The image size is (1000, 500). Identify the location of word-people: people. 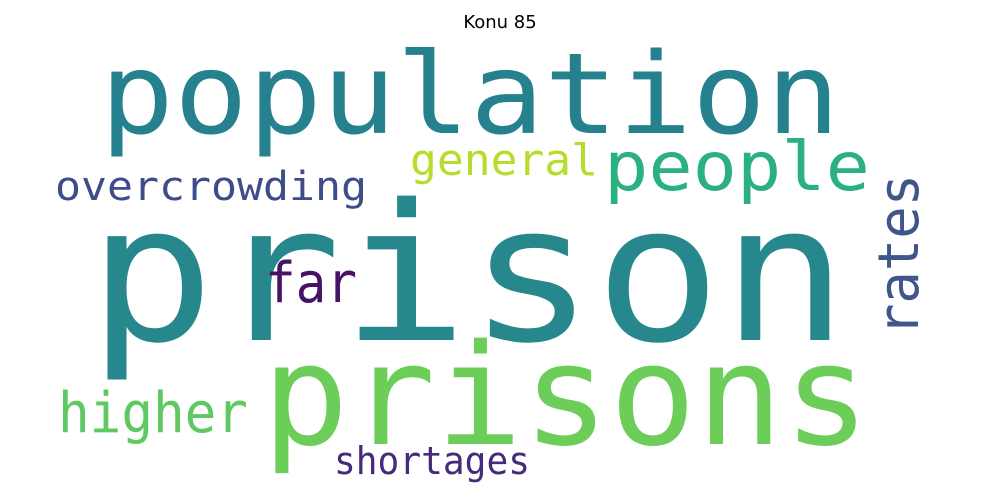
(737, 167).